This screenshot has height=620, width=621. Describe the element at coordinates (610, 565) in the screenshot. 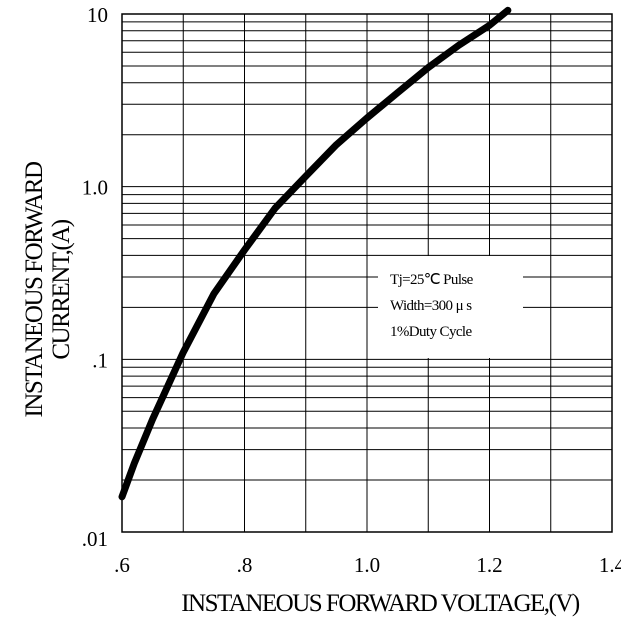

I see `x-tick-label: 1.4` at that location.